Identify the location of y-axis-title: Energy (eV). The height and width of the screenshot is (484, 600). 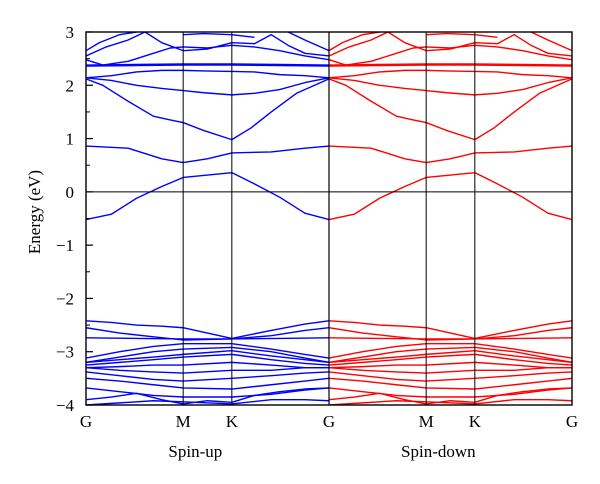
(34, 212).